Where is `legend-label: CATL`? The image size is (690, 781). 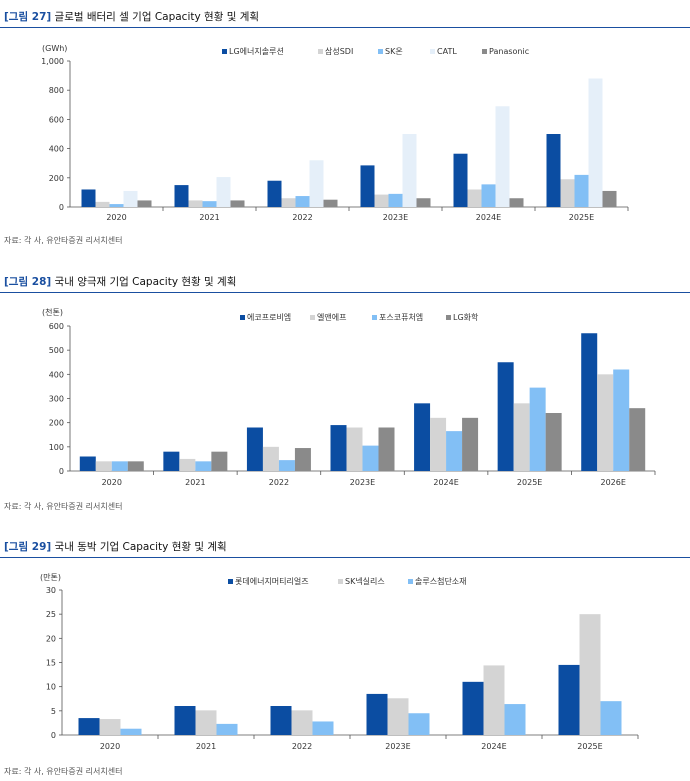
legend-label: CATL is located at coordinates (447, 51).